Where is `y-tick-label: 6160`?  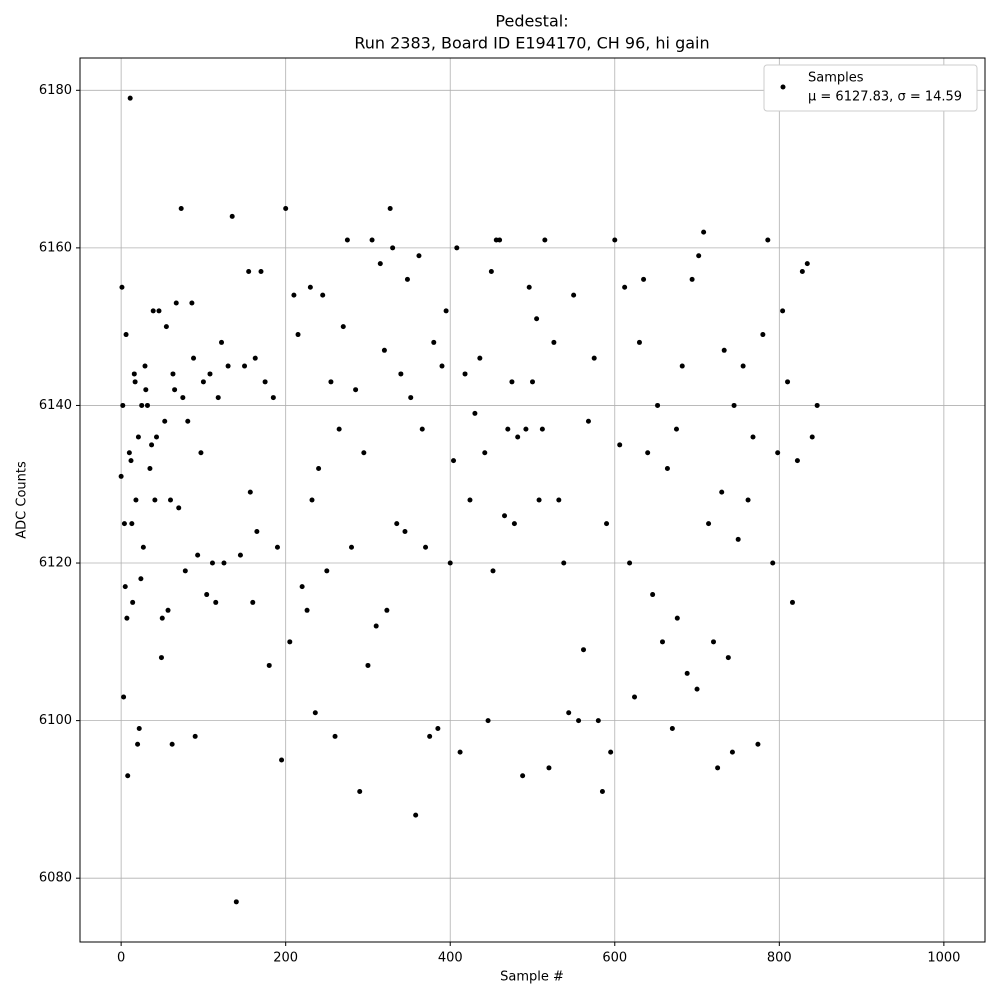 y-tick-label: 6160 is located at coordinates (55, 247).